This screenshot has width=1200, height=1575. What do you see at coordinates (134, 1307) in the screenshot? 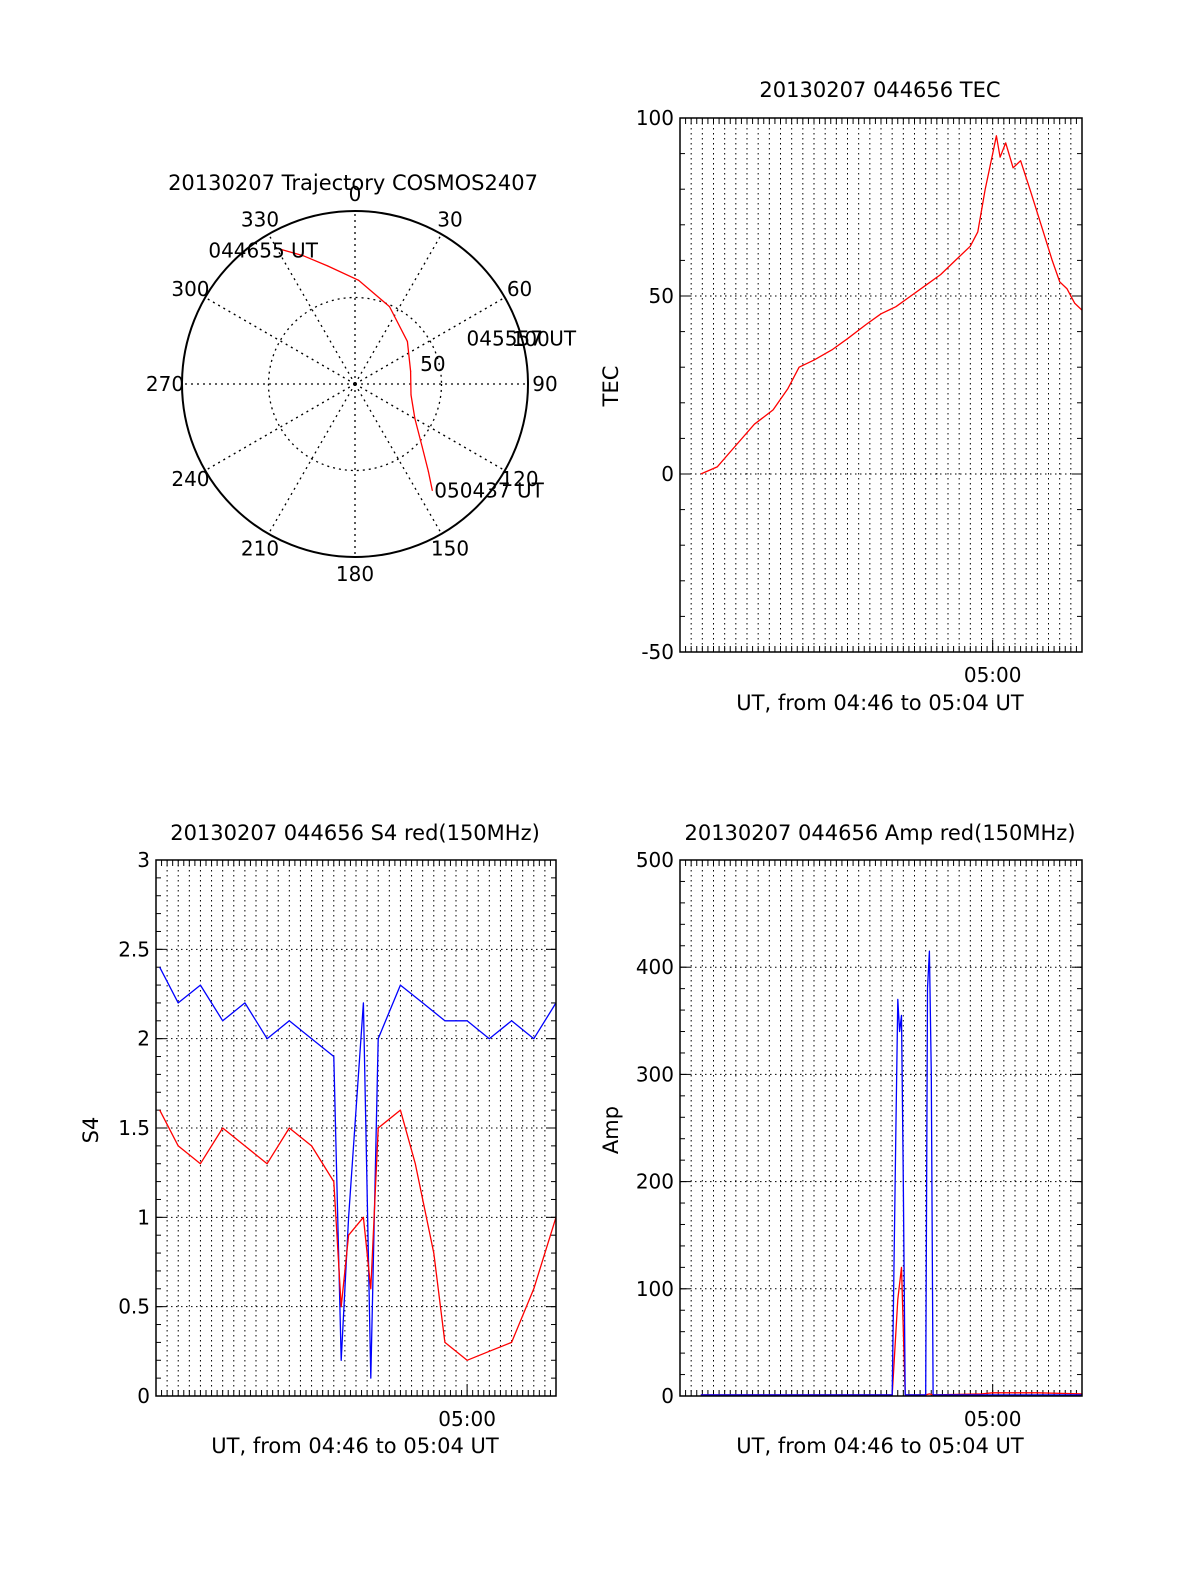
I see `y-tick-label: 0.5` at bounding box center [134, 1307].